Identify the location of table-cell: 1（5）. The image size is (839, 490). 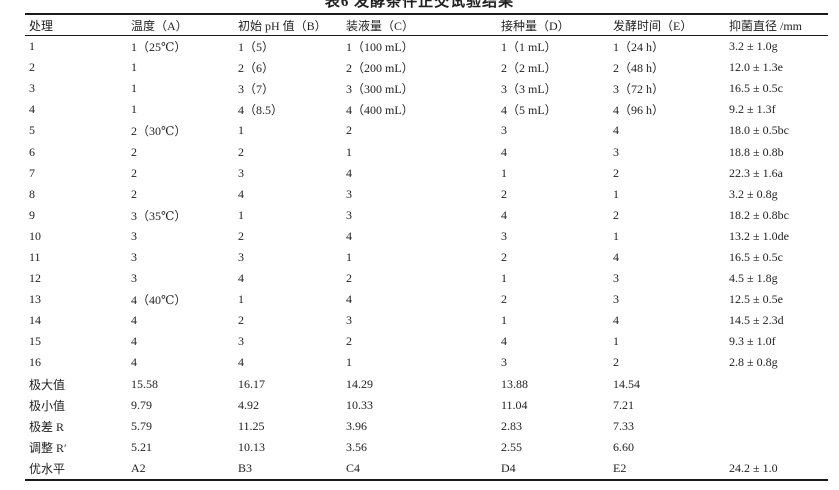
(256, 47).